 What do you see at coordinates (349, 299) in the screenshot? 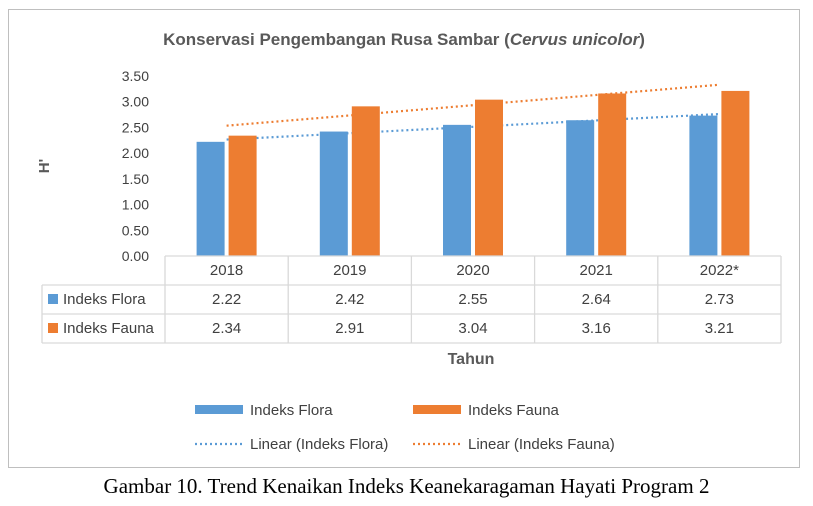
I see `data-label: 2.42` at bounding box center [349, 299].